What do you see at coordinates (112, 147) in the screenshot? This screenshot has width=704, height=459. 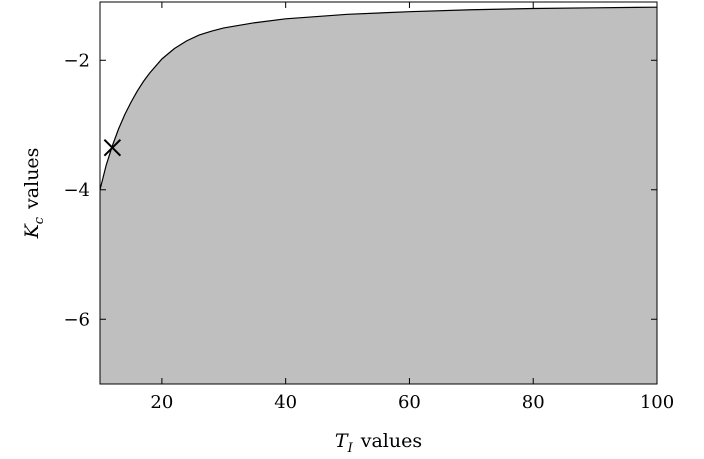 I see `x-marker-icon` at bounding box center [112, 147].